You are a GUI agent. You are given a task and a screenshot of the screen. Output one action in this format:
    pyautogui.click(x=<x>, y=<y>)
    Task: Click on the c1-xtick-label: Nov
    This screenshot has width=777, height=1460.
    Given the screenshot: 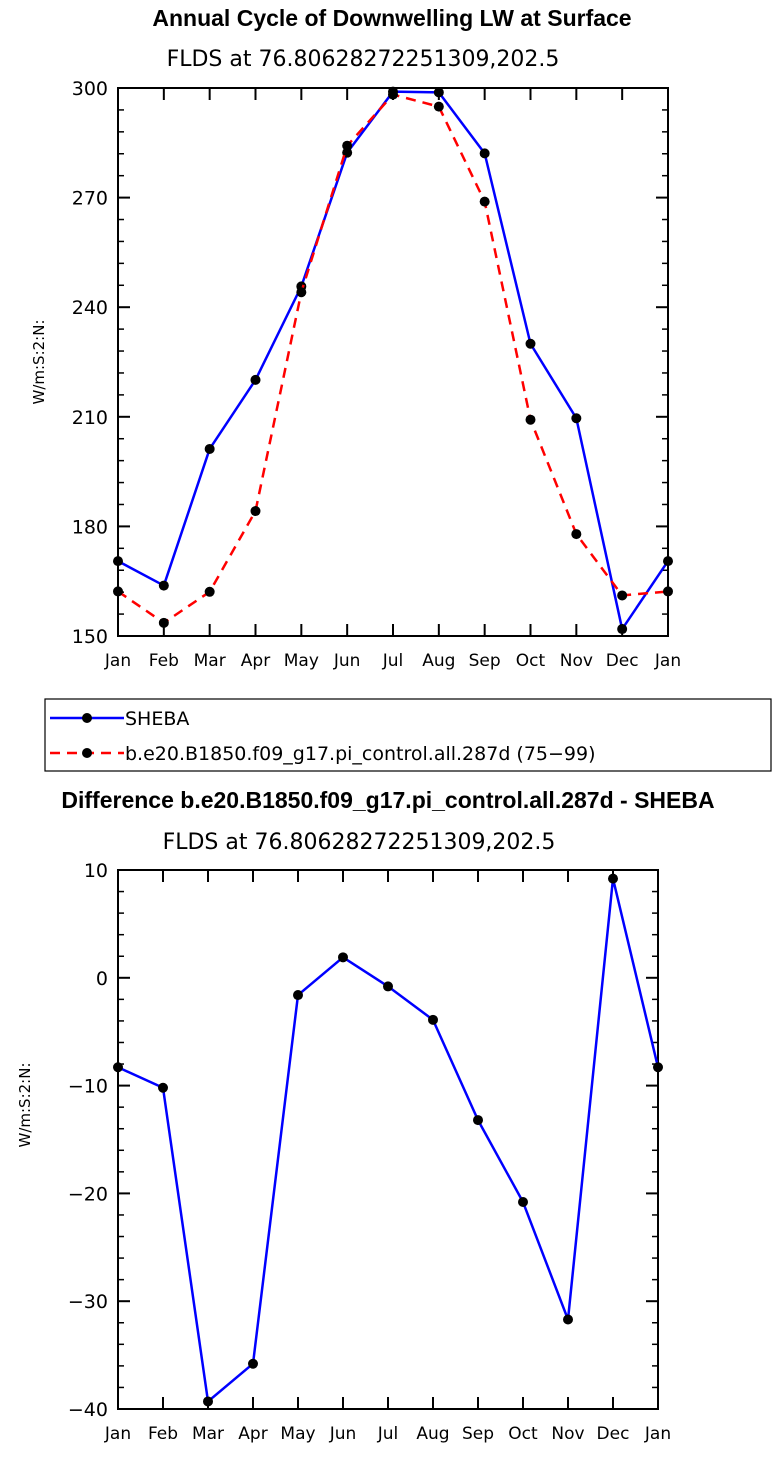 What is the action you would take?
    pyautogui.click(x=576, y=661)
    